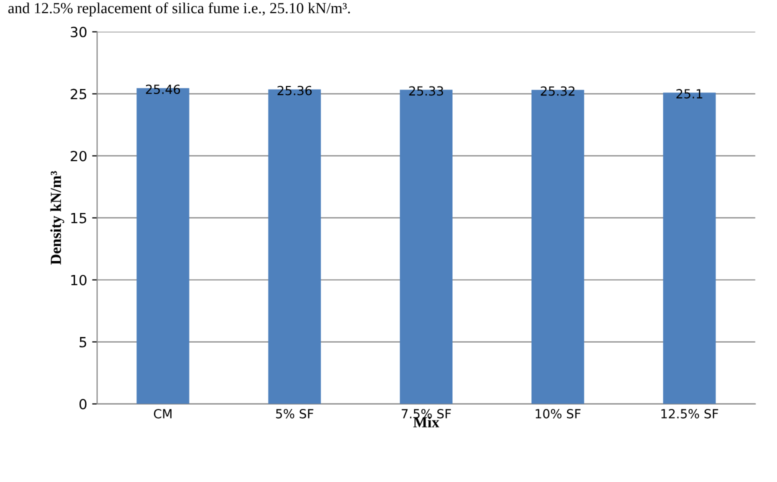 This screenshot has width=777, height=482. What do you see at coordinates (57, 218) in the screenshot?
I see `y-axis-title: Density kN/m³` at bounding box center [57, 218].